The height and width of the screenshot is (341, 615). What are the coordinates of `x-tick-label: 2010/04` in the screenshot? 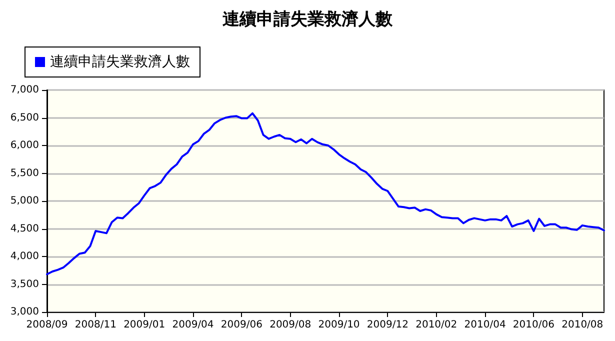 It's located at (485, 325).